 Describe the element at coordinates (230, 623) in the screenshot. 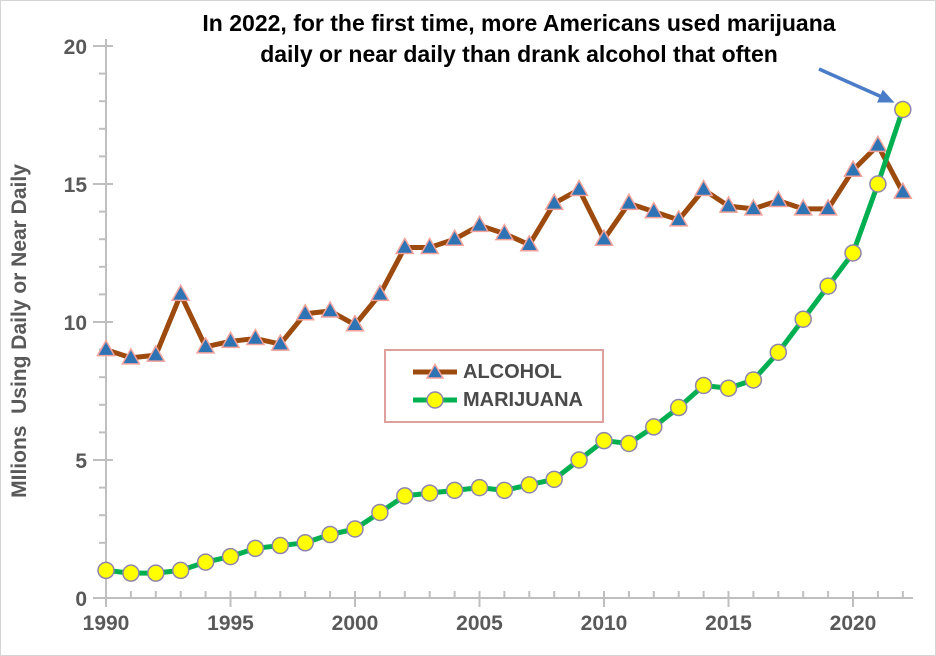

I see `svg-text: 1995` at that location.